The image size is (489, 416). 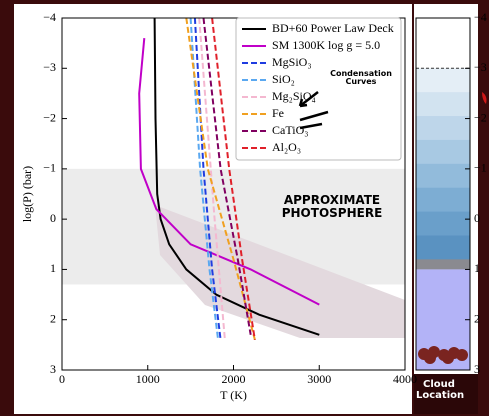 What do you see at coordinates (283, 79) in the screenshot?
I see `legend-label: SiO₂` at bounding box center [283, 79].